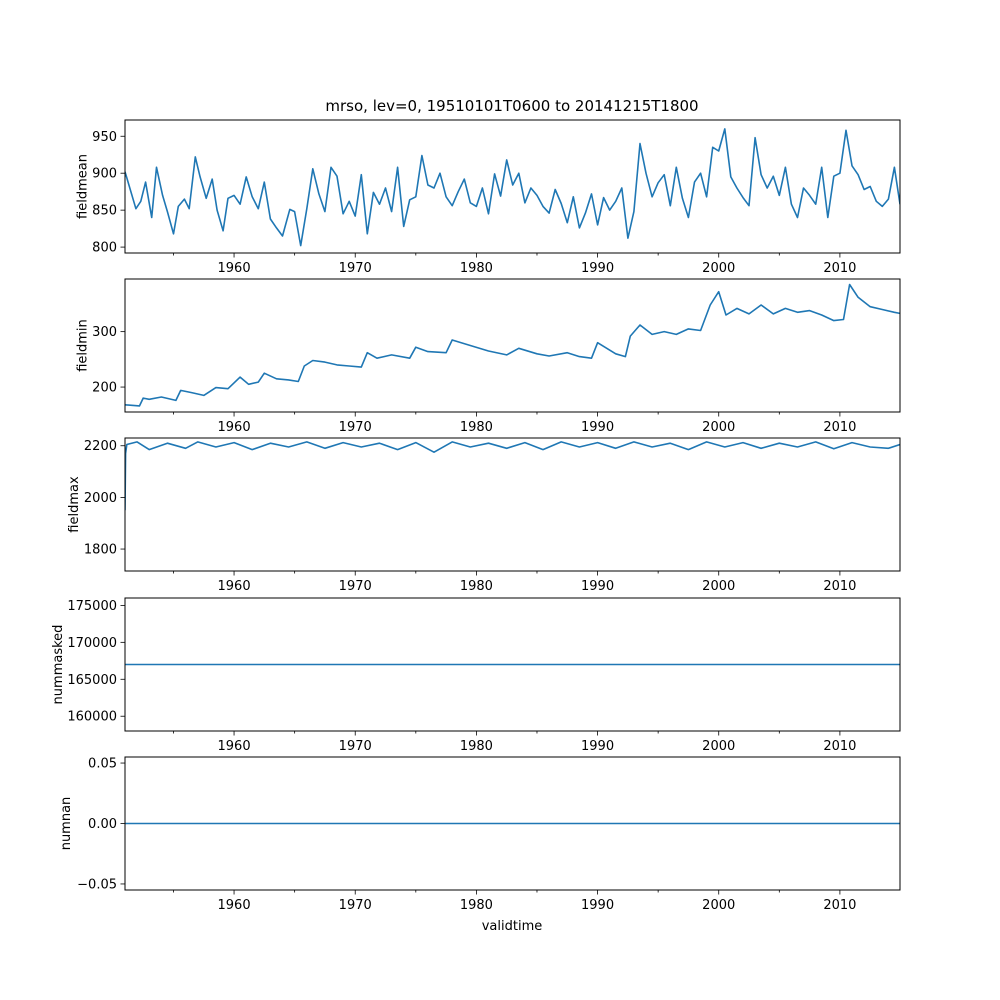 The width and height of the screenshot is (1000, 1000). What do you see at coordinates (512, 926) in the screenshot?
I see `x-axis-label: validtime` at bounding box center [512, 926].